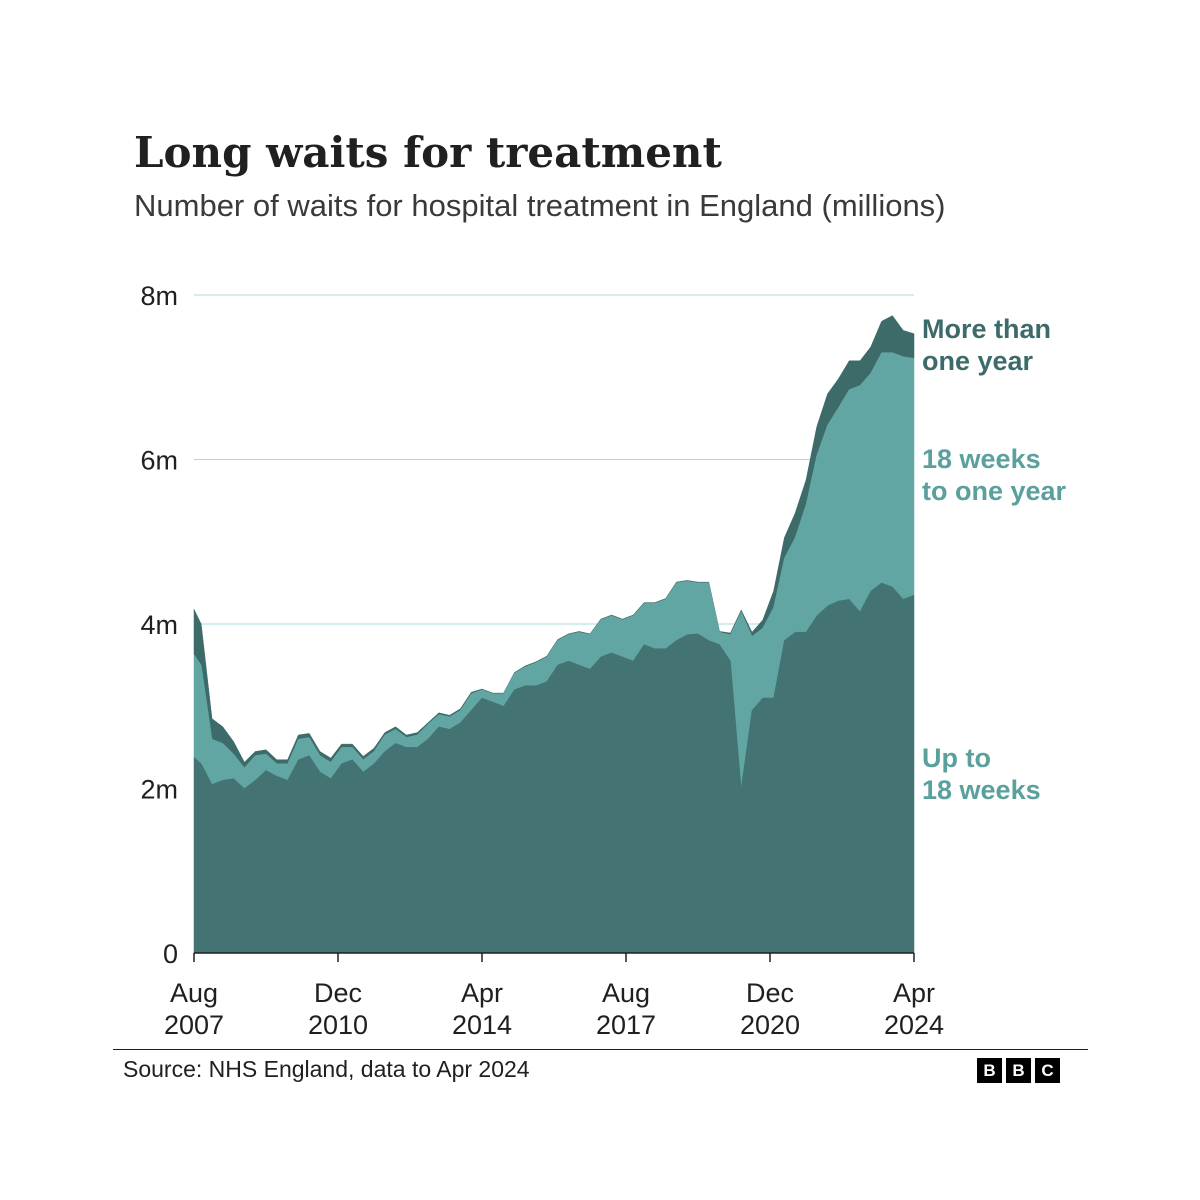  What do you see at coordinates (338, 993) in the screenshot?
I see `x-tick-label-1-0: Dec` at bounding box center [338, 993].